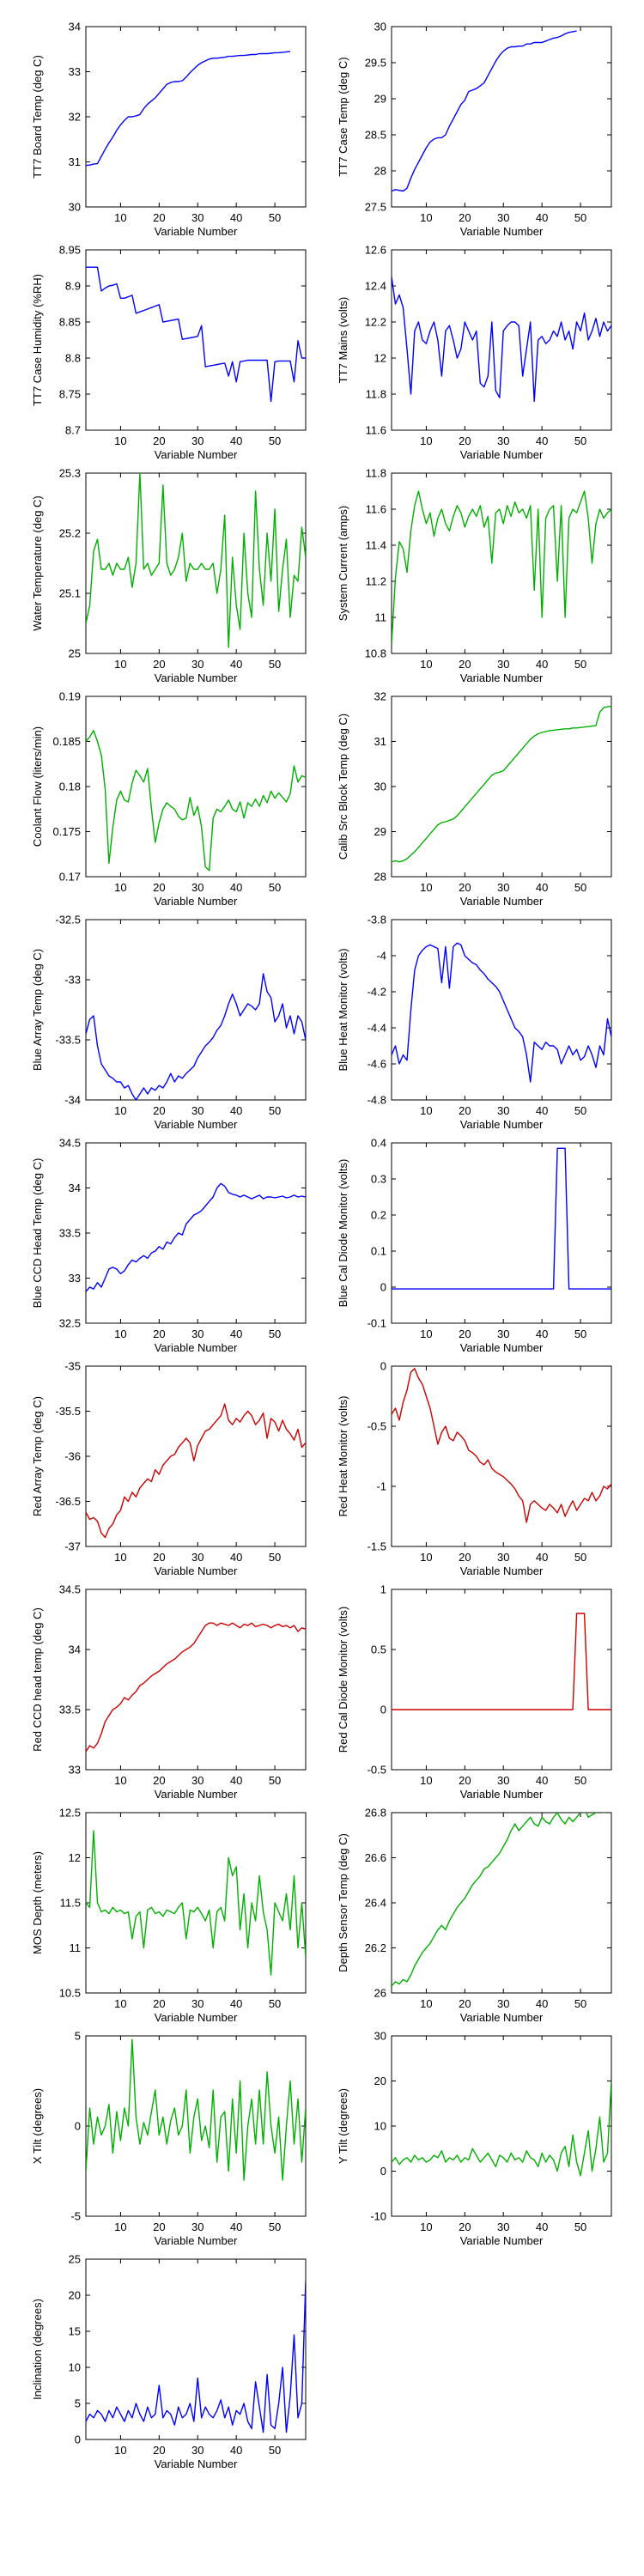  I want to click on y-tick-label: 11.2, so click(376, 581).